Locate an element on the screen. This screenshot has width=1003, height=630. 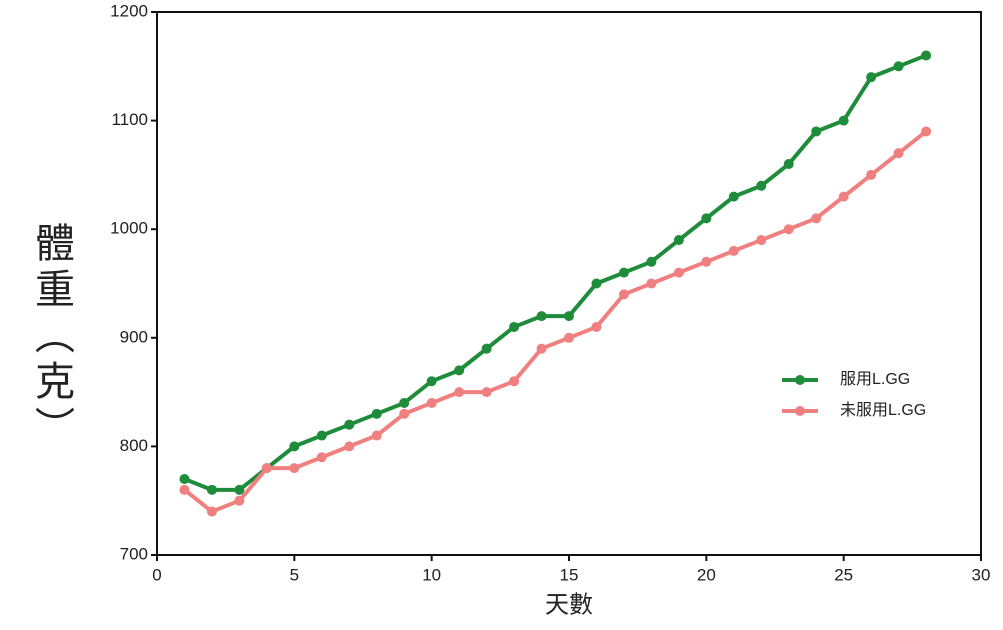
x-tick-label: 30 is located at coordinates (981, 574).